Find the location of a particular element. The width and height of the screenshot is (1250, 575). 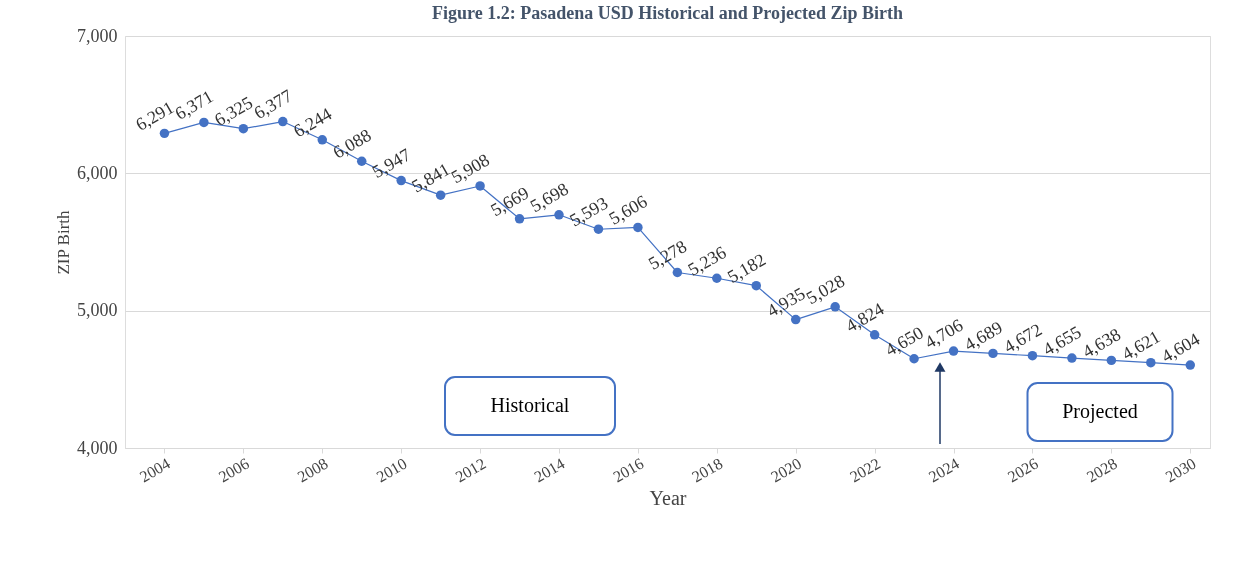

x-tick-label: 2030 is located at coordinates (1180, 470).